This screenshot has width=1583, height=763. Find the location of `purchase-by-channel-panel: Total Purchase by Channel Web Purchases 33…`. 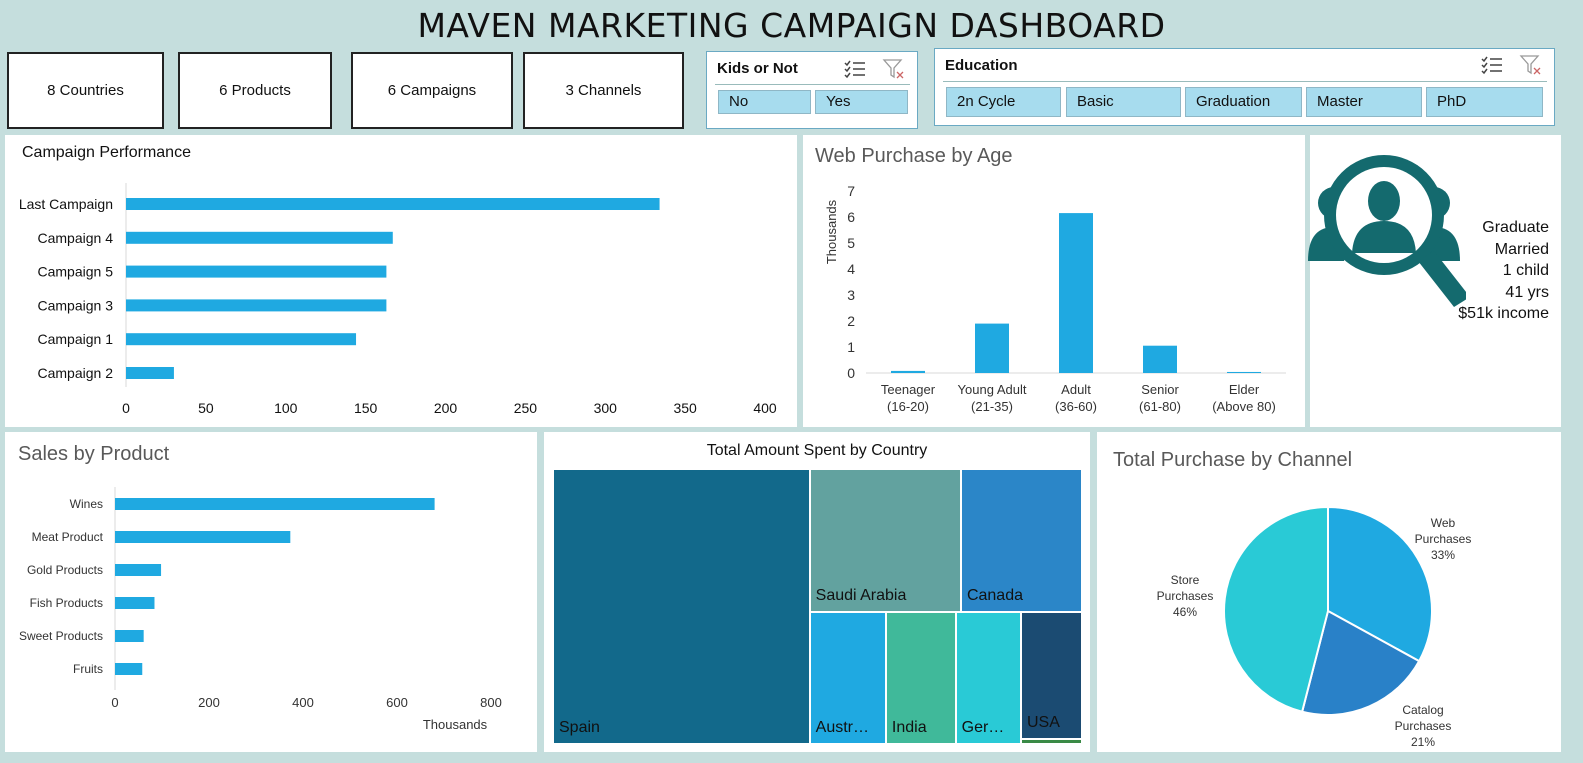

purchase-by-channel-panel: Total Purchase by Channel Web Purchases 33… is located at coordinates (1329, 592).